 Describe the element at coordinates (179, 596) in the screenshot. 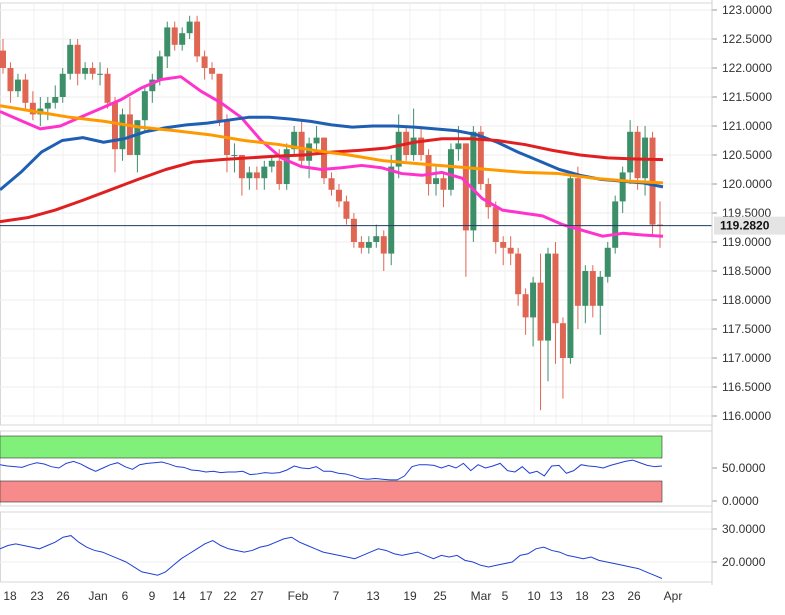

I see `x-tick-label: 14` at that location.